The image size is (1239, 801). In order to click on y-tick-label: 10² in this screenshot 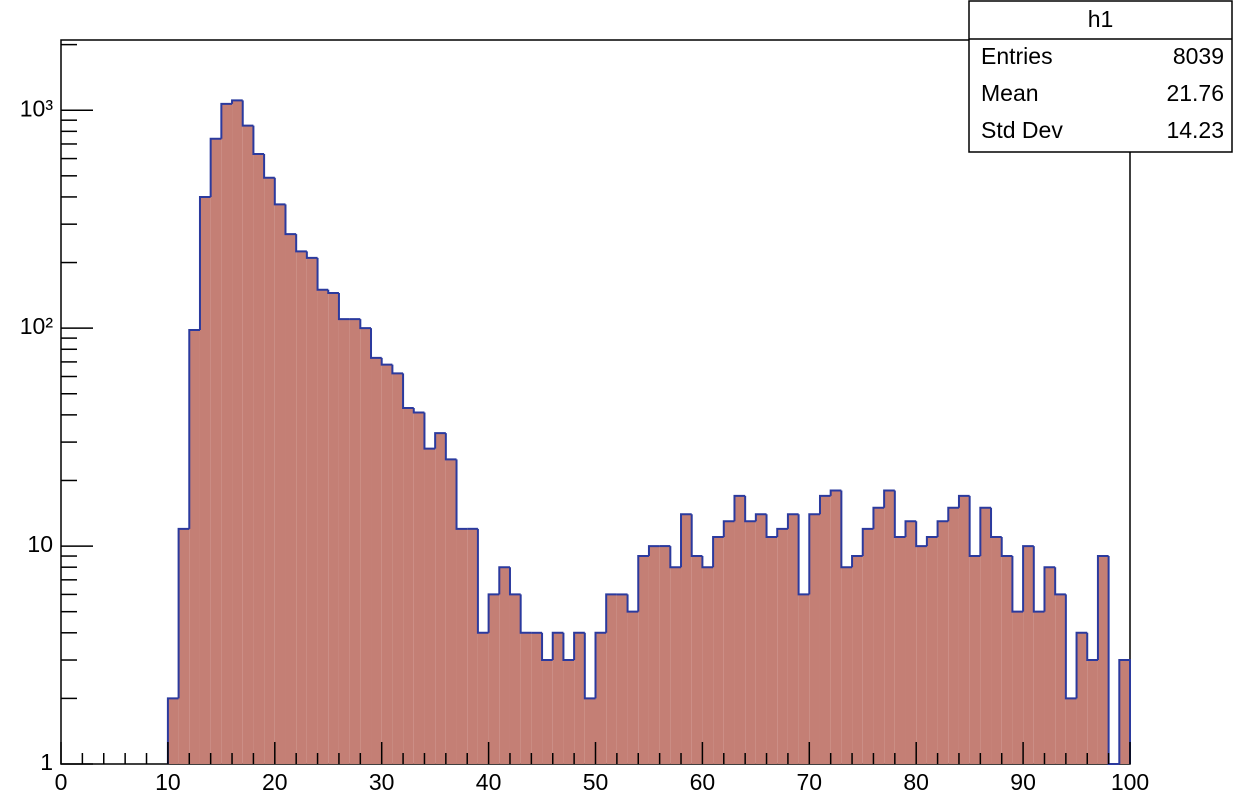, I will do `click(37, 326)`.